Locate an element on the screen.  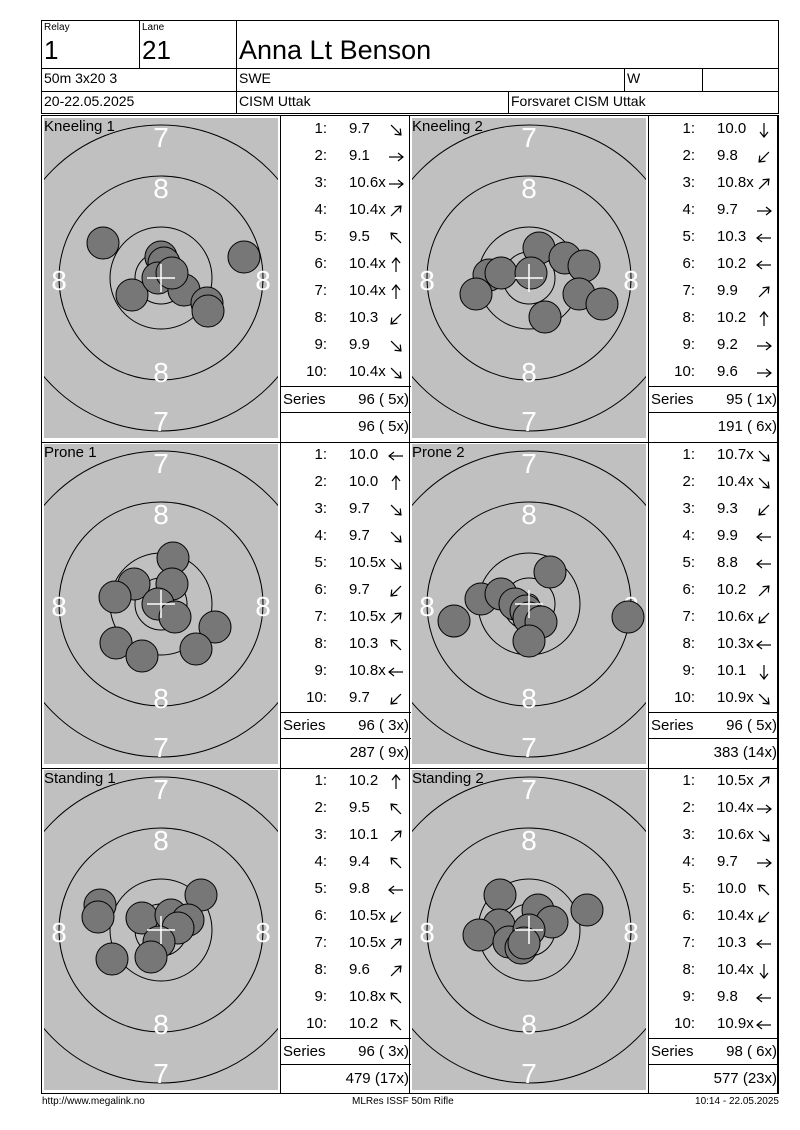
shot-score: 10.8x is located at coordinates (367, 670).